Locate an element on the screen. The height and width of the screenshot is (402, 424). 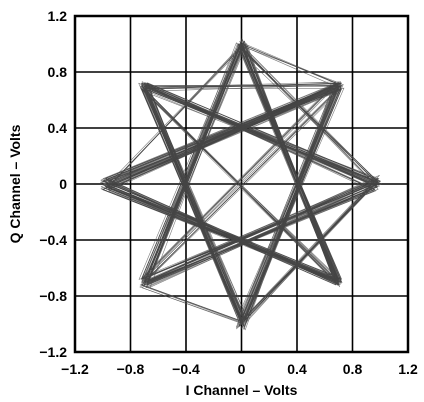
x-tick-labels: −1.2 −0.8 −0.4 0 0.4 0.8 1.2 is located at coordinates (239, 369).